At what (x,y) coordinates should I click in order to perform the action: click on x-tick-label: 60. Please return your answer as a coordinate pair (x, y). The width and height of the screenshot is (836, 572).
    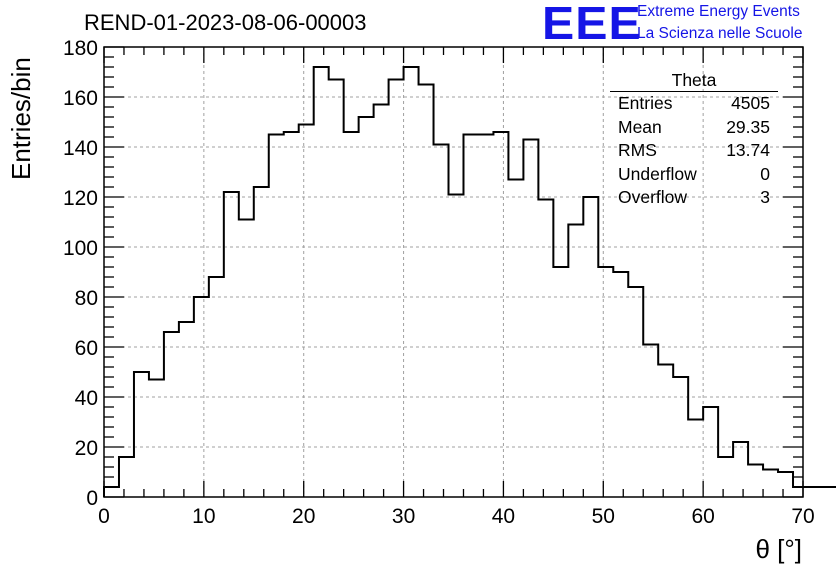
    Looking at the image, I should click on (702, 516).